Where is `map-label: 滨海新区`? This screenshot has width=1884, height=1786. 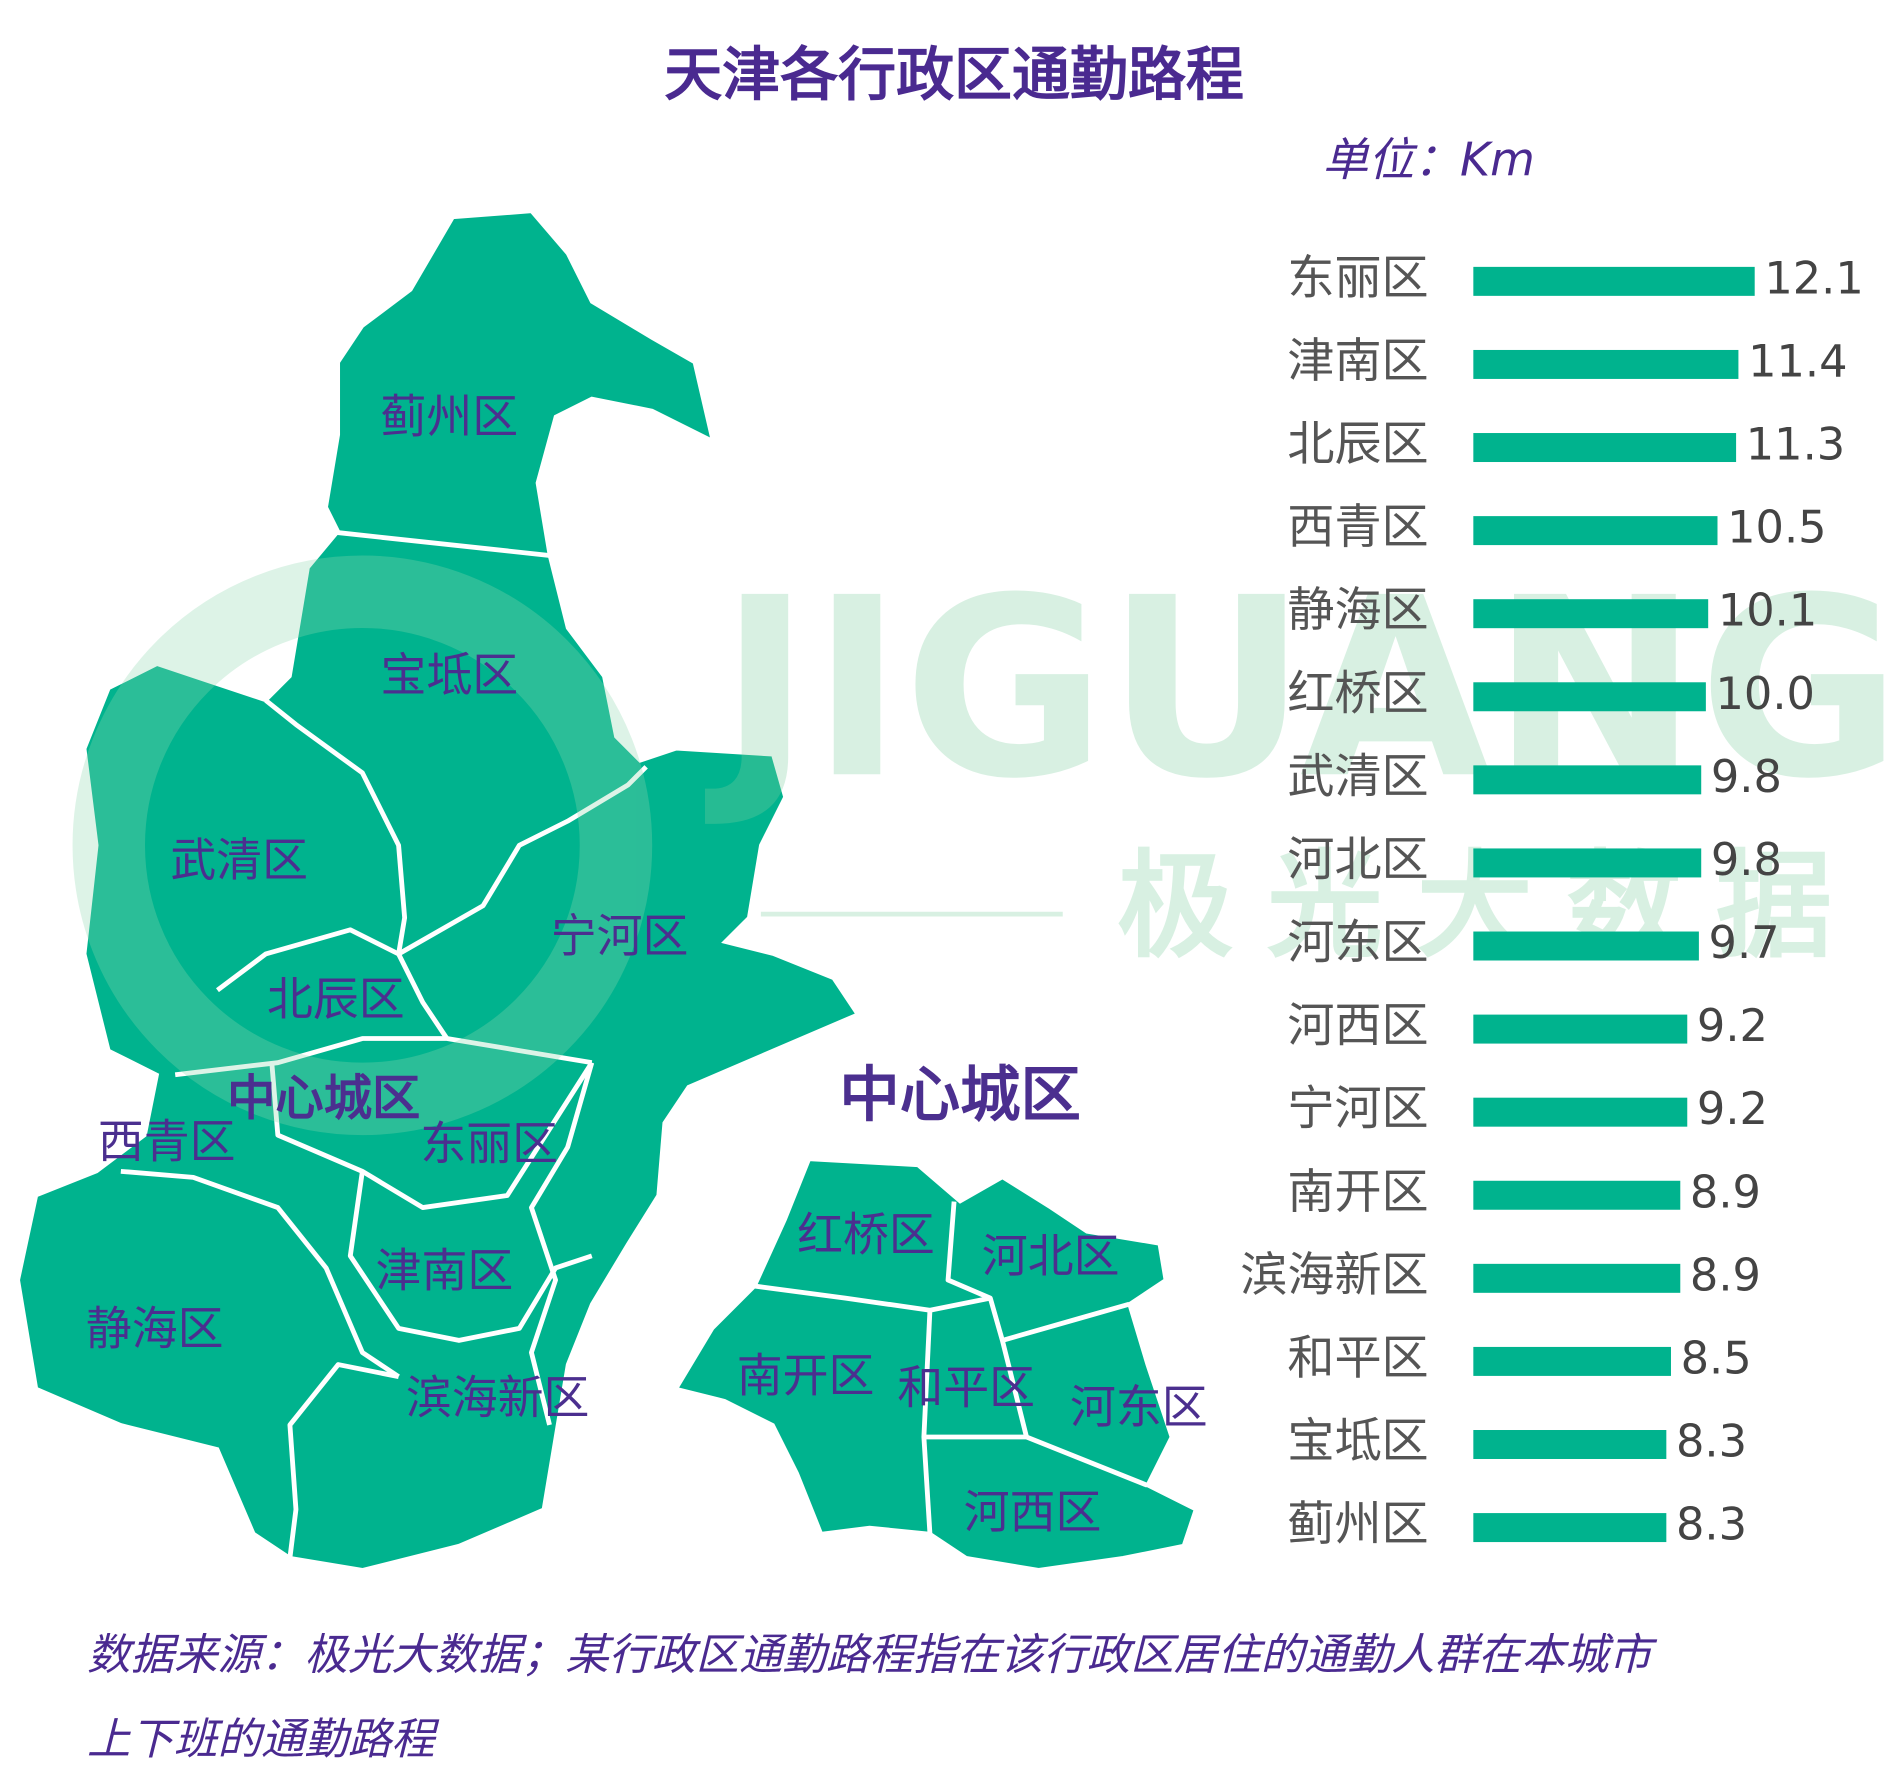
map-label: 滨海新区 is located at coordinates (498, 1397).